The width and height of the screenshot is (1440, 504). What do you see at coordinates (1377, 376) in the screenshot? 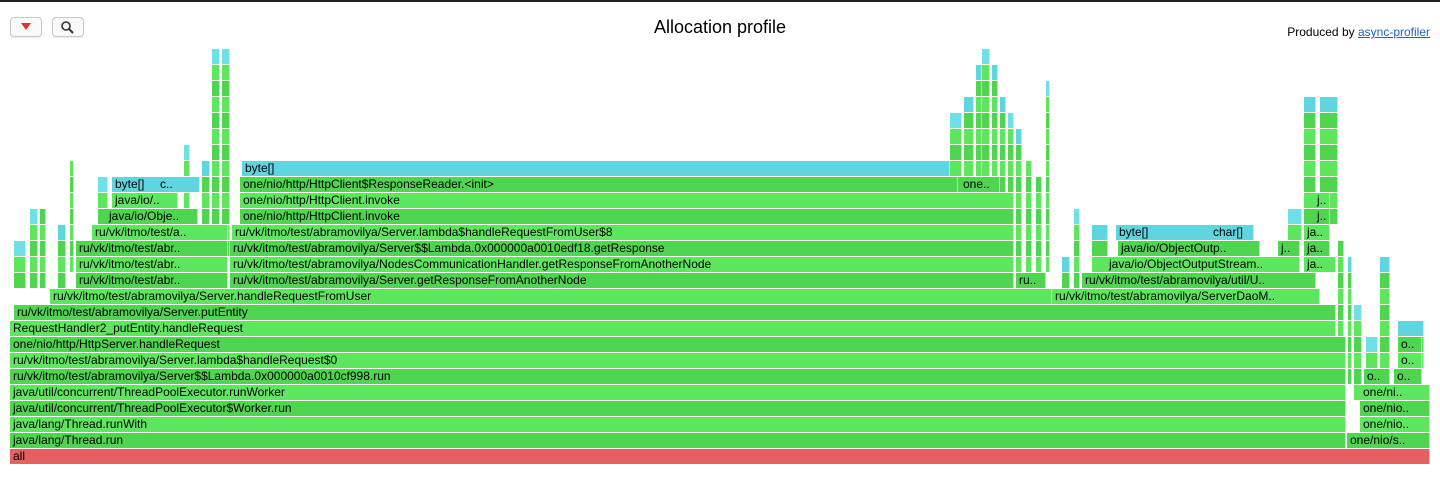
I see `flame-frame: o..` at bounding box center [1377, 376].